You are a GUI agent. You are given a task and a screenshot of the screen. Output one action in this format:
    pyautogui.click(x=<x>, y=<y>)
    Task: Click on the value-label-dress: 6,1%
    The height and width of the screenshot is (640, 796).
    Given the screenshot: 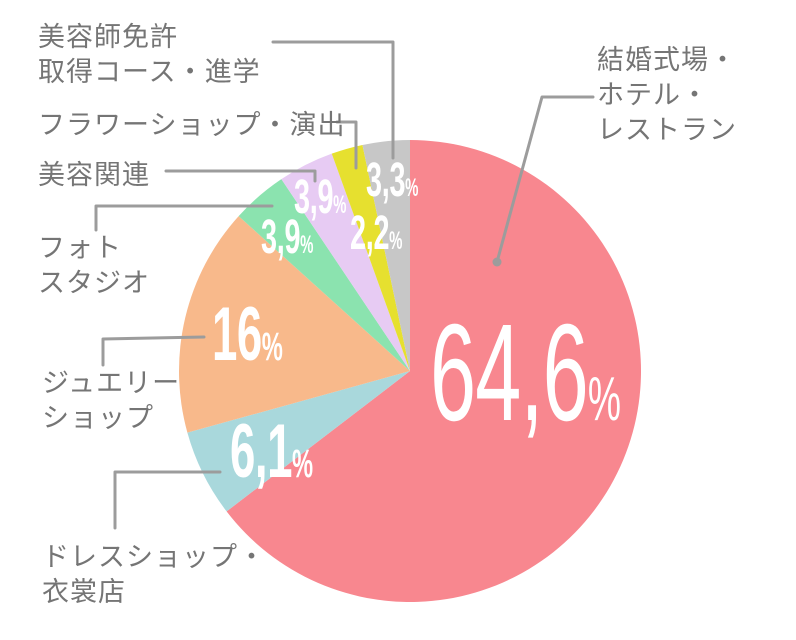 What is the action you would take?
    pyautogui.click(x=271, y=452)
    